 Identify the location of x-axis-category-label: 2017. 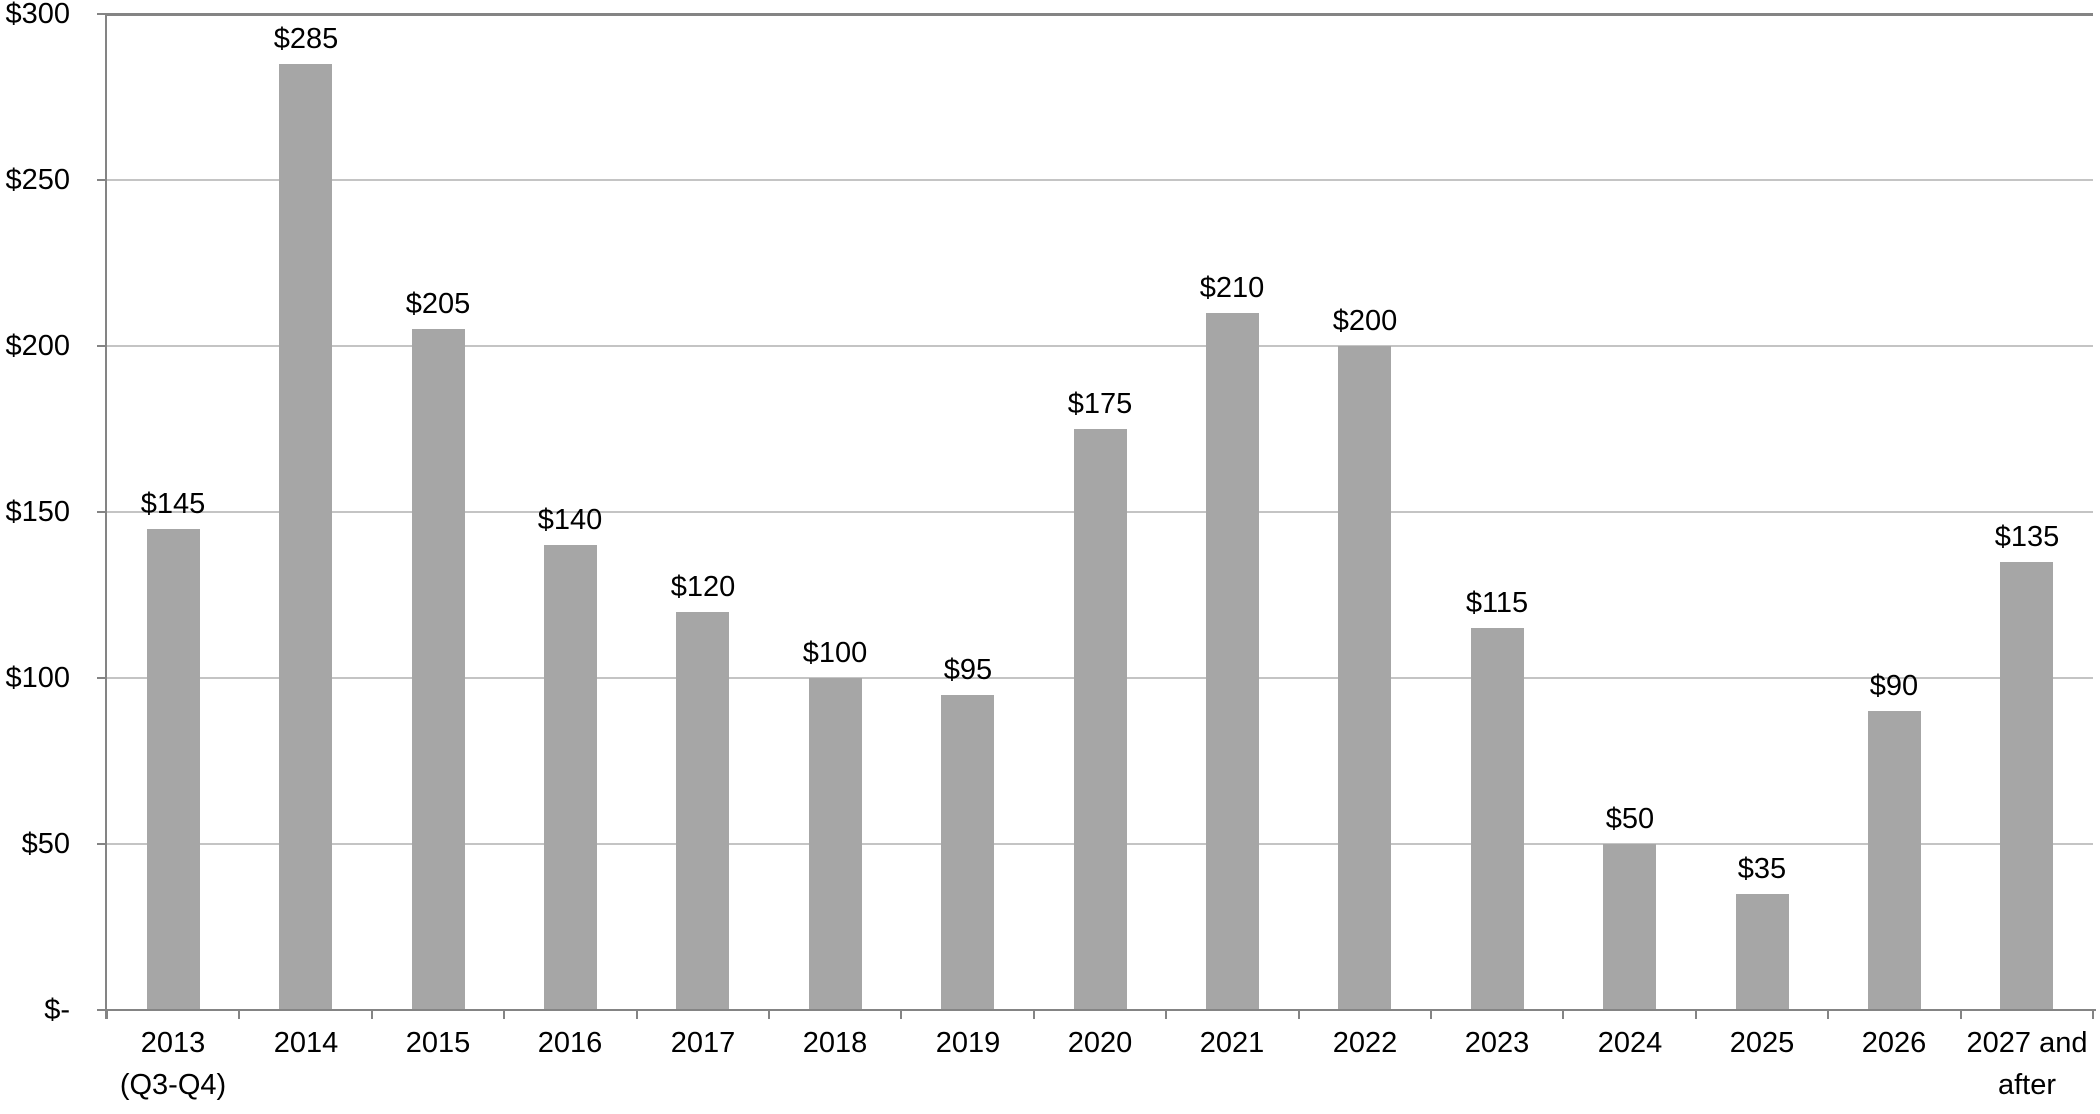
(703, 1043).